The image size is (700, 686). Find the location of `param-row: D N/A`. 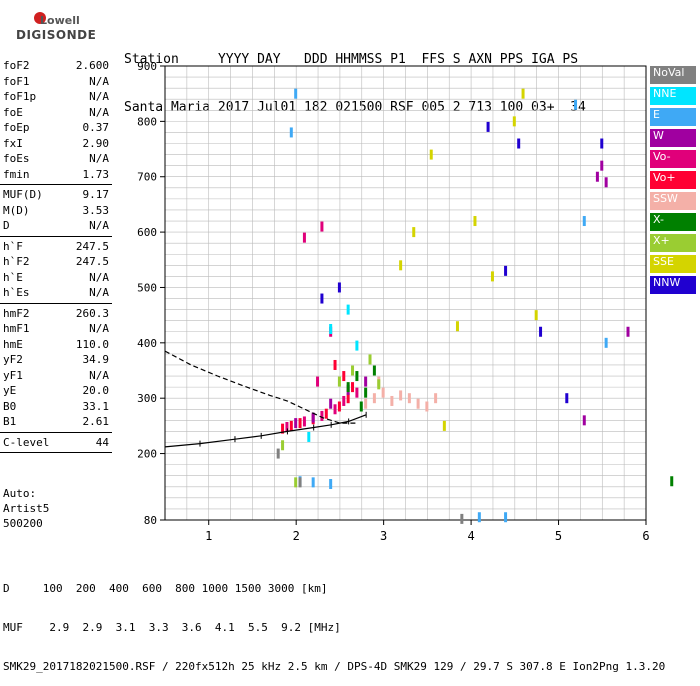

param-row: D N/A is located at coordinates (56, 226).